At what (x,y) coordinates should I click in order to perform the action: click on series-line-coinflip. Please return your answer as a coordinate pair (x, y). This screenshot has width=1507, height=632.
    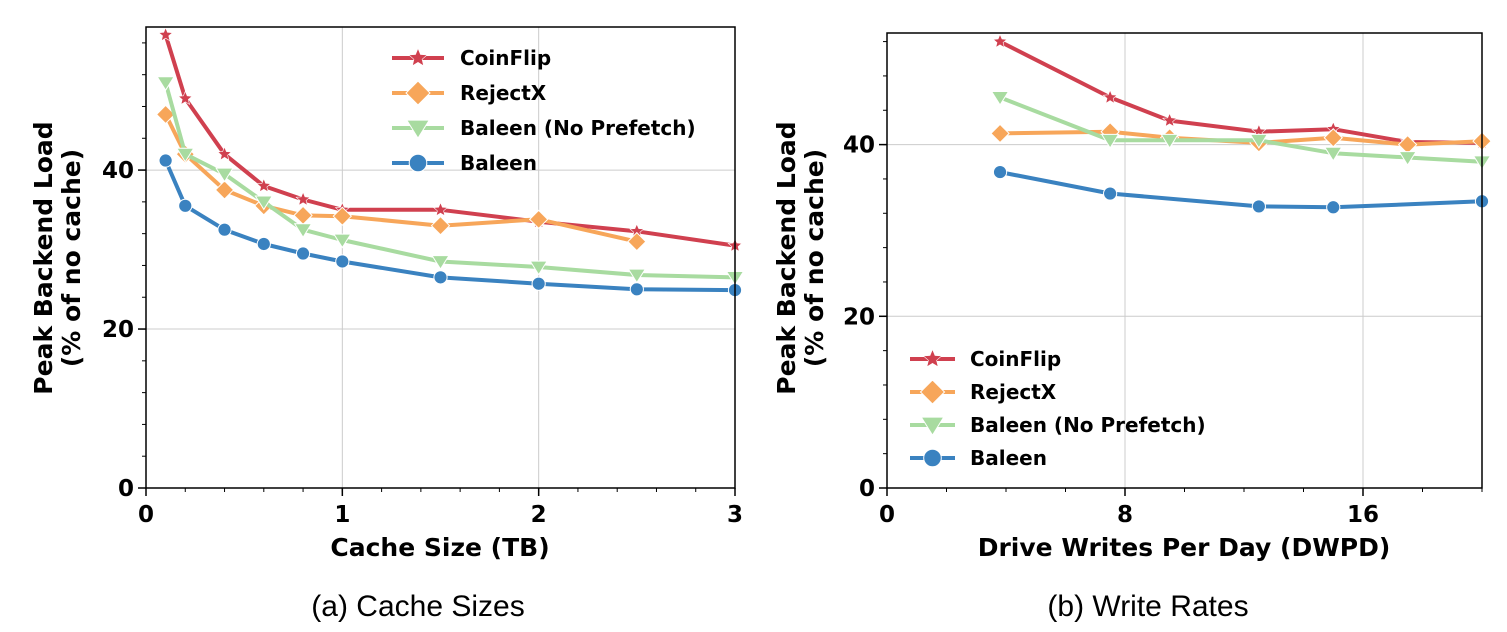
    Looking at the image, I should click on (450, 140).